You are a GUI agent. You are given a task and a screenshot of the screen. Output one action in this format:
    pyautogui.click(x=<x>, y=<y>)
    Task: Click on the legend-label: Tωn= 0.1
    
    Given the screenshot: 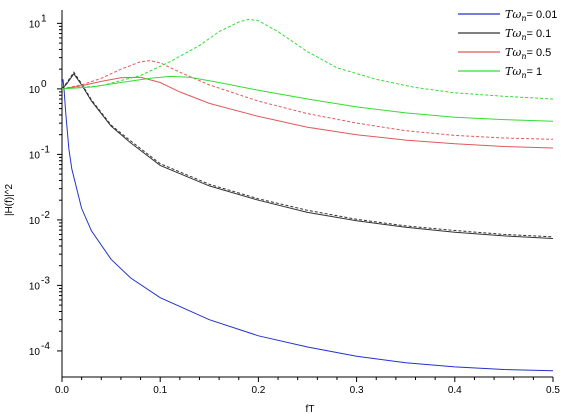 What is the action you would take?
    pyautogui.click(x=528, y=34)
    